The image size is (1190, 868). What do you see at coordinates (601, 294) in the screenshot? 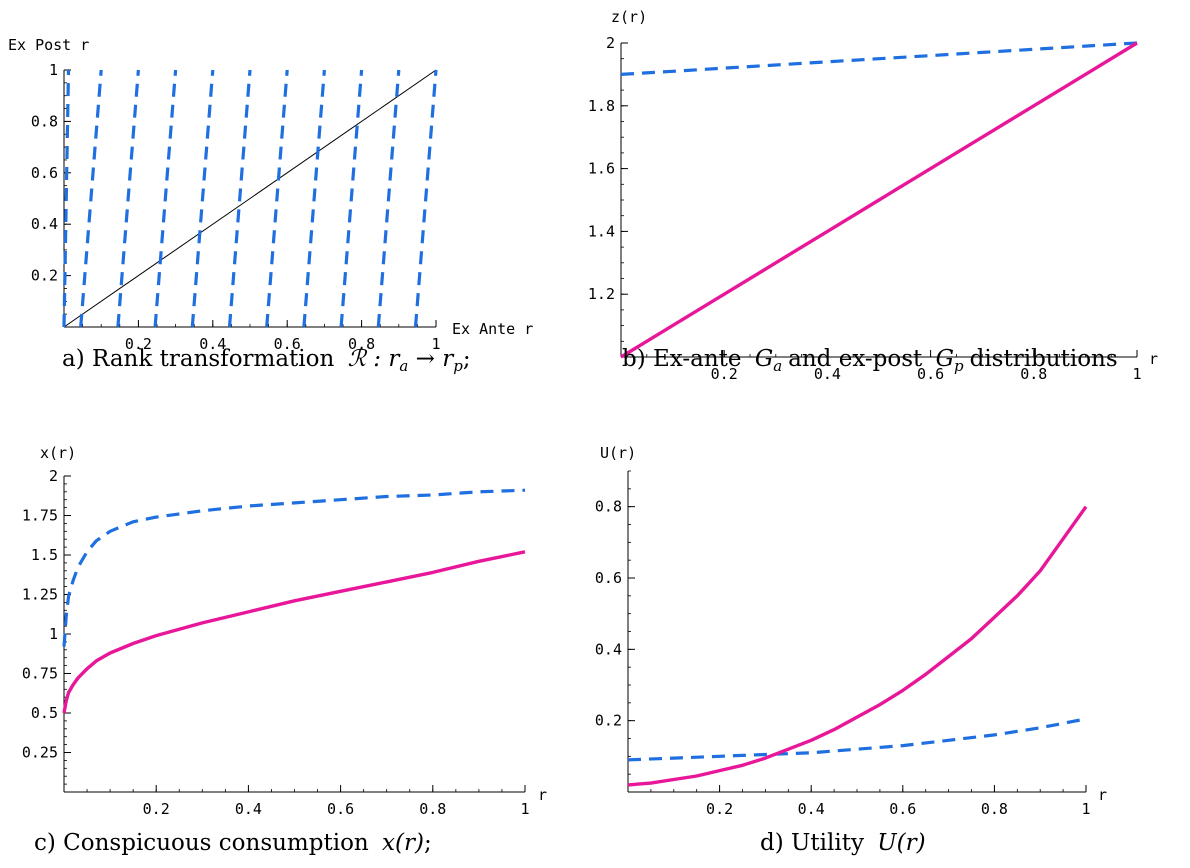
I see `y-tick-label: 1.2` at bounding box center [601, 294].